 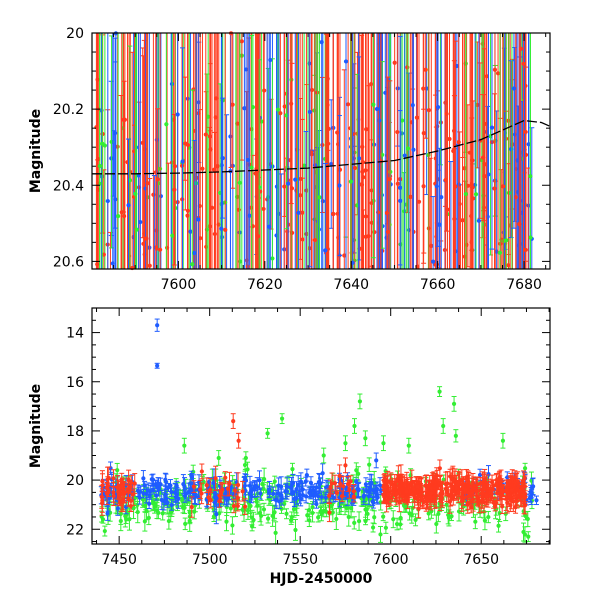 I want to click on x-tick-label: 7640, so click(x=351, y=285).